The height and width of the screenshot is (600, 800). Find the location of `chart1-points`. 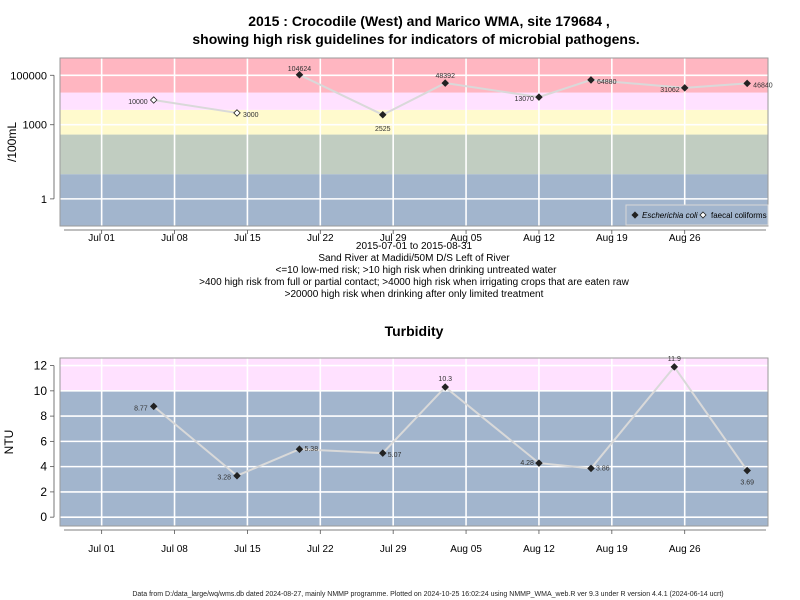

chart1-points is located at coordinates (450, 95).